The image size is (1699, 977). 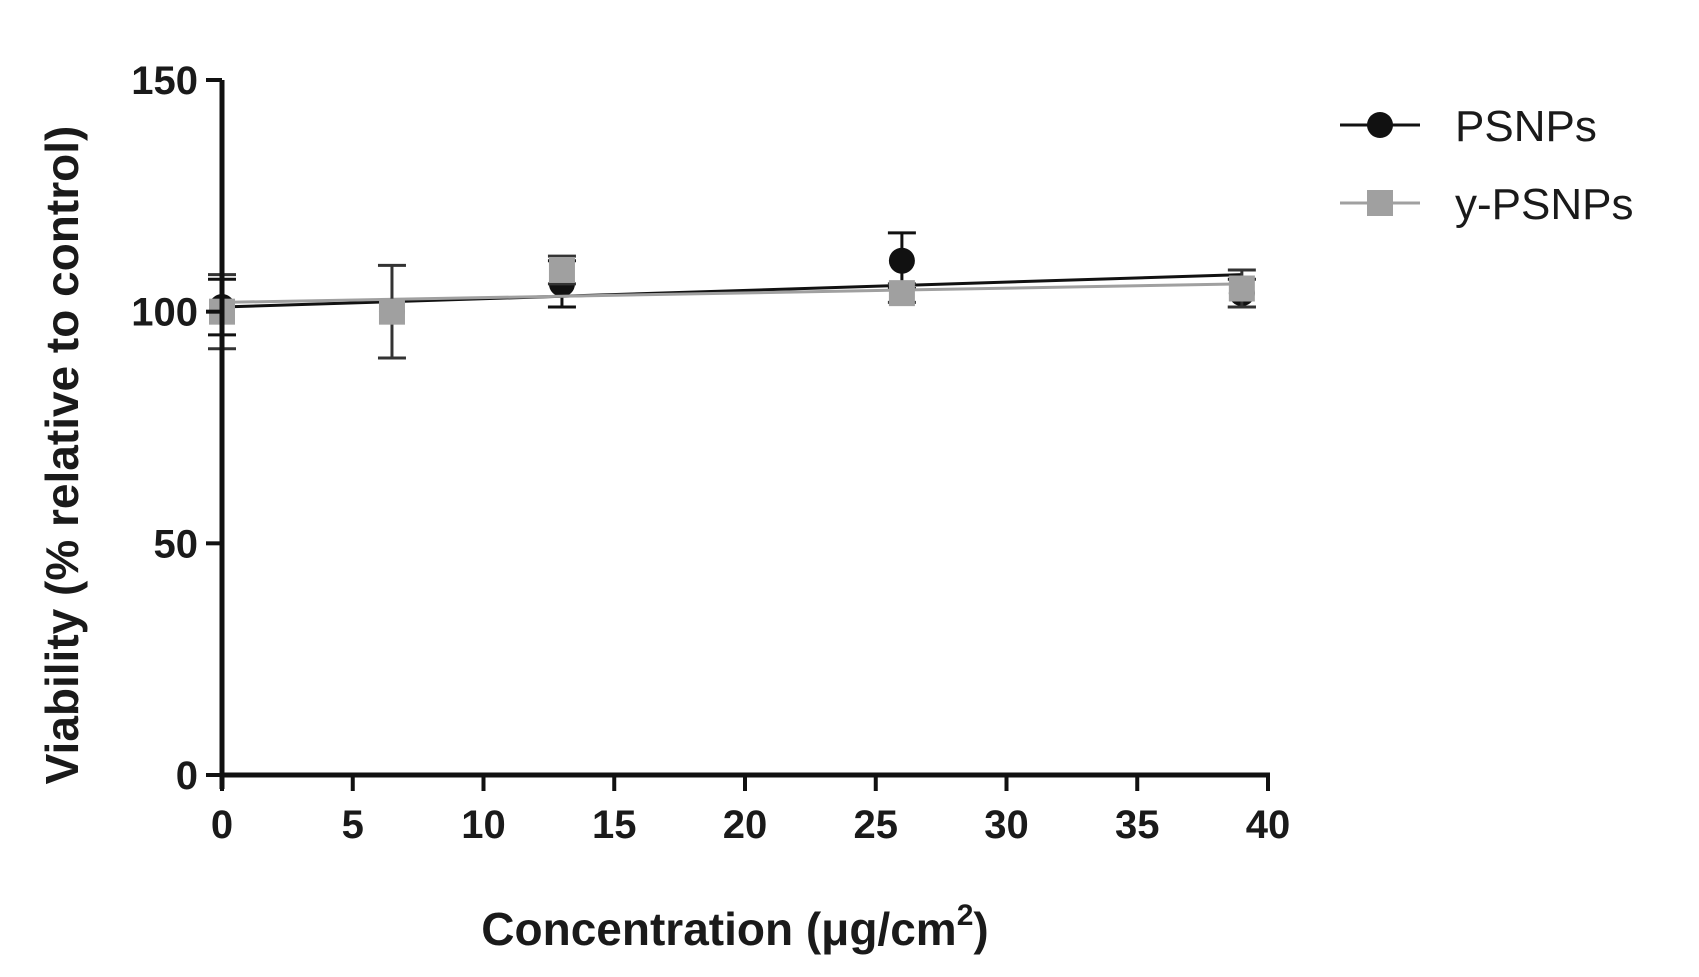 I want to click on x-tick-label: 30, so click(x=1006, y=825).